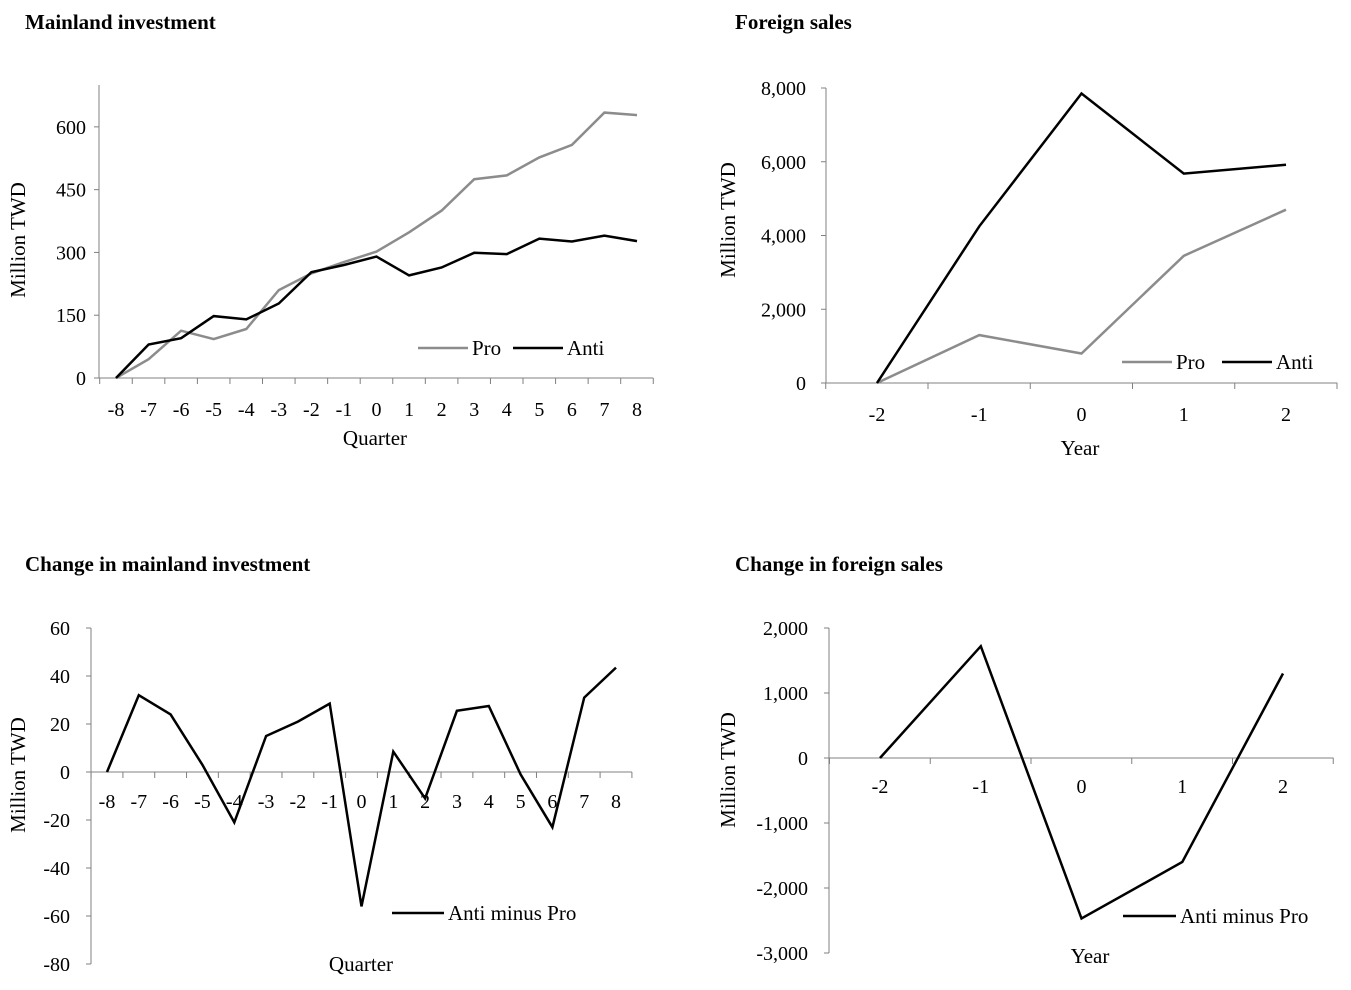  Describe the element at coordinates (56, 965) in the screenshot. I see `y-tick-label: -80` at that location.